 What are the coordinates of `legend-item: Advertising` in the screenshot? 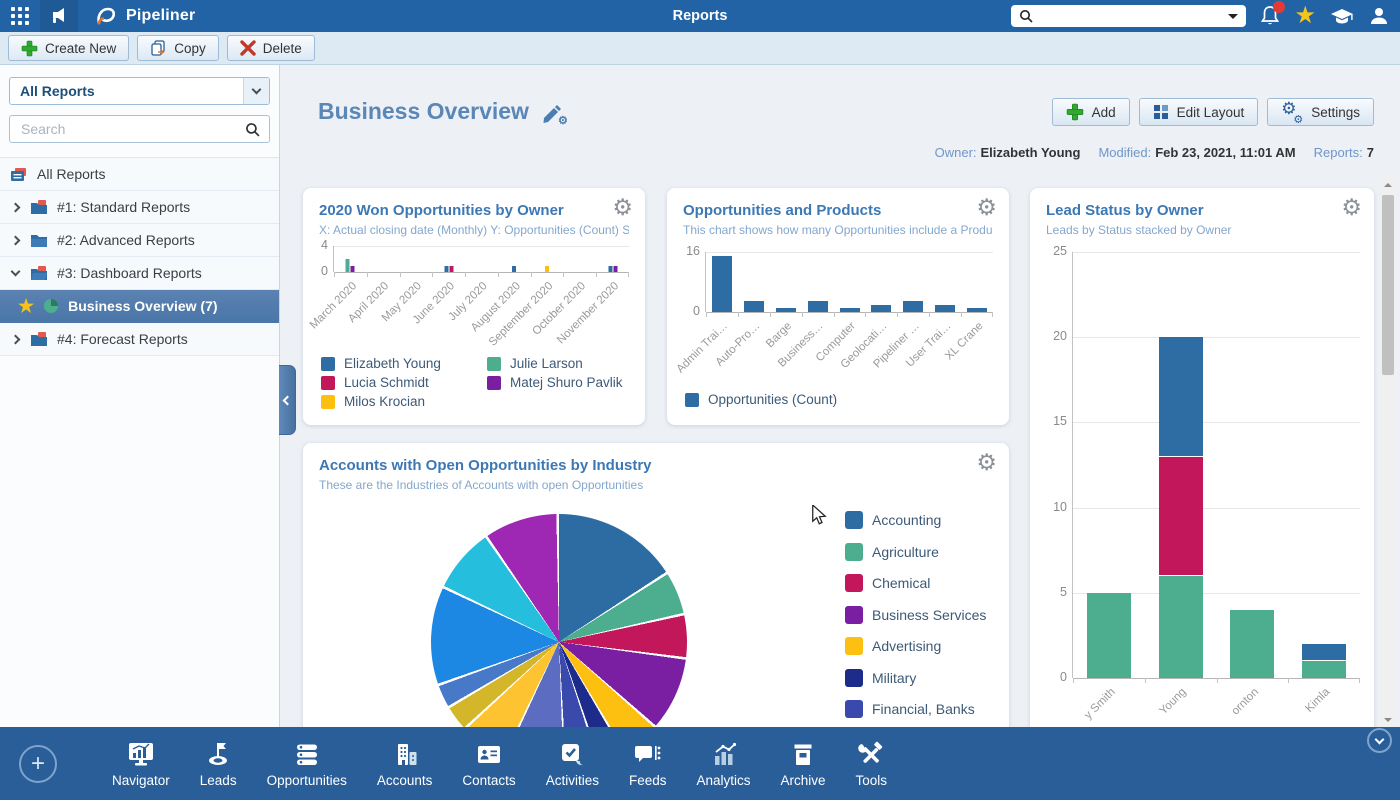 It's located at (915, 646).